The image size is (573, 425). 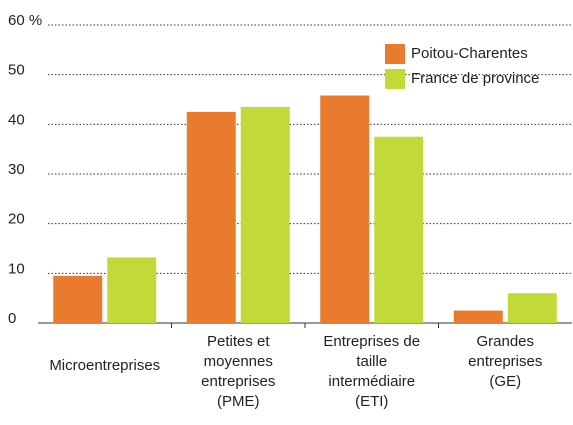 What do you see at coordinates (16, 70) in the screenshot?
I see `y-tick-label: 50` at bounding box center [16, 70].